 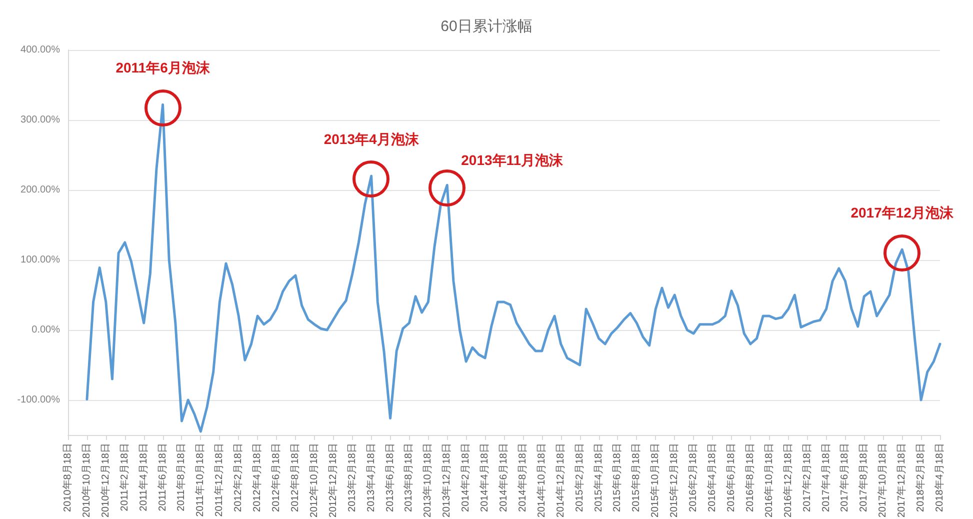 I want to click on x-tick-label: 2010年8月18日, so click(x=68, y=477).